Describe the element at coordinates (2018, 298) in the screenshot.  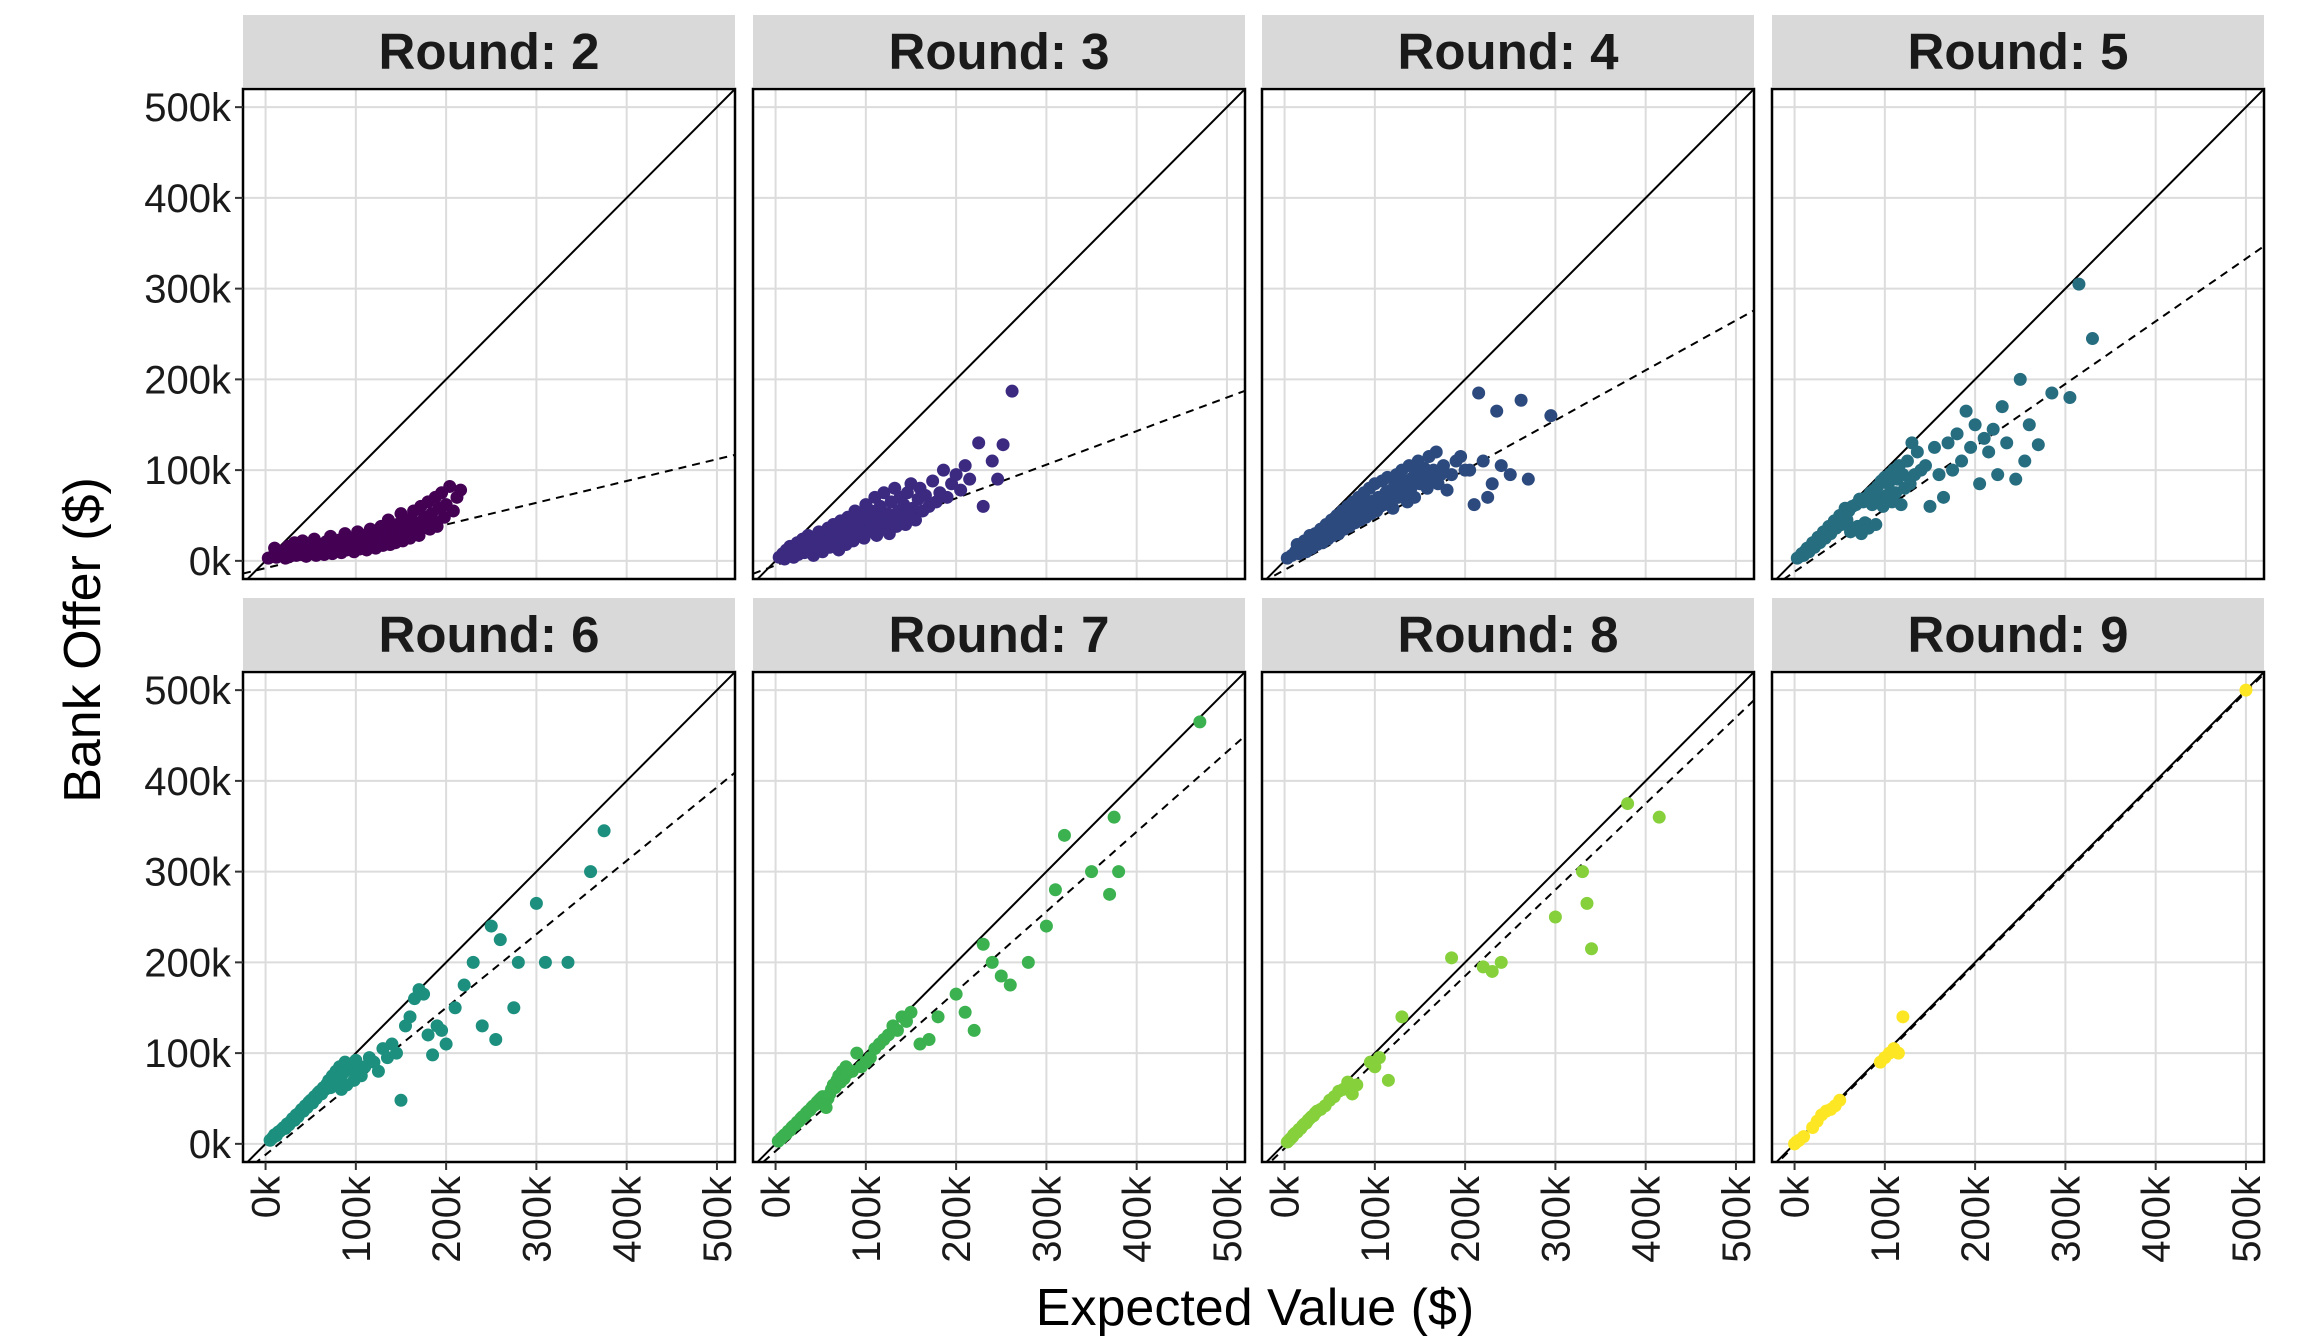
I see `facet-panel: Round: 5` at that location.